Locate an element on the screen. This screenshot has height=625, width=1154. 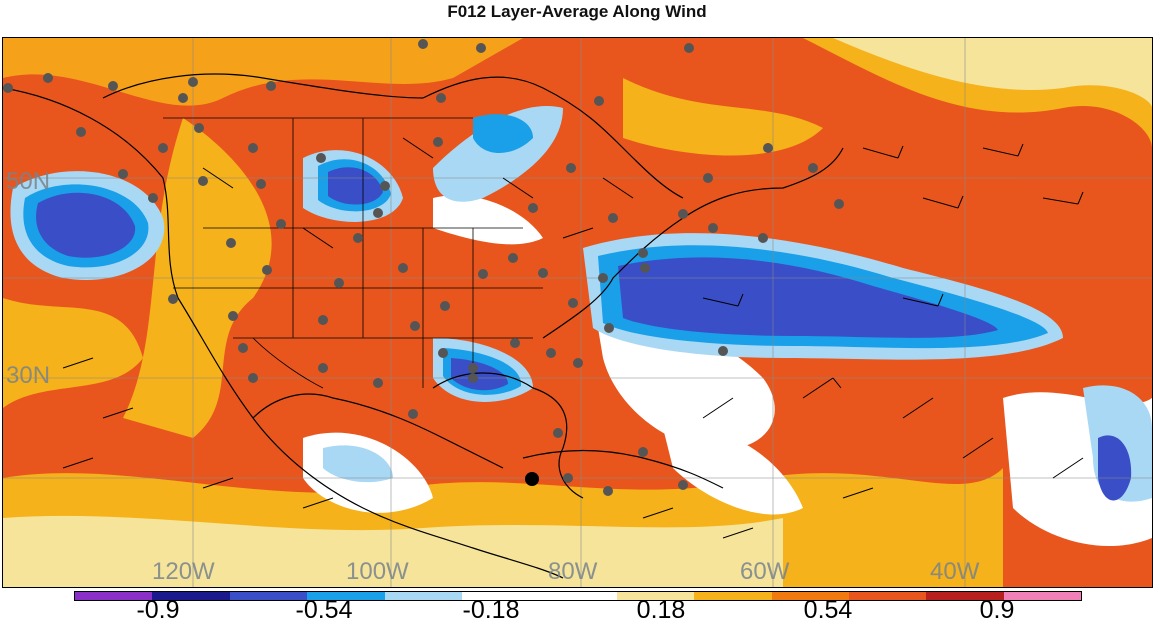
lon-label-80w: 80W is located at coordinates (573, 571).